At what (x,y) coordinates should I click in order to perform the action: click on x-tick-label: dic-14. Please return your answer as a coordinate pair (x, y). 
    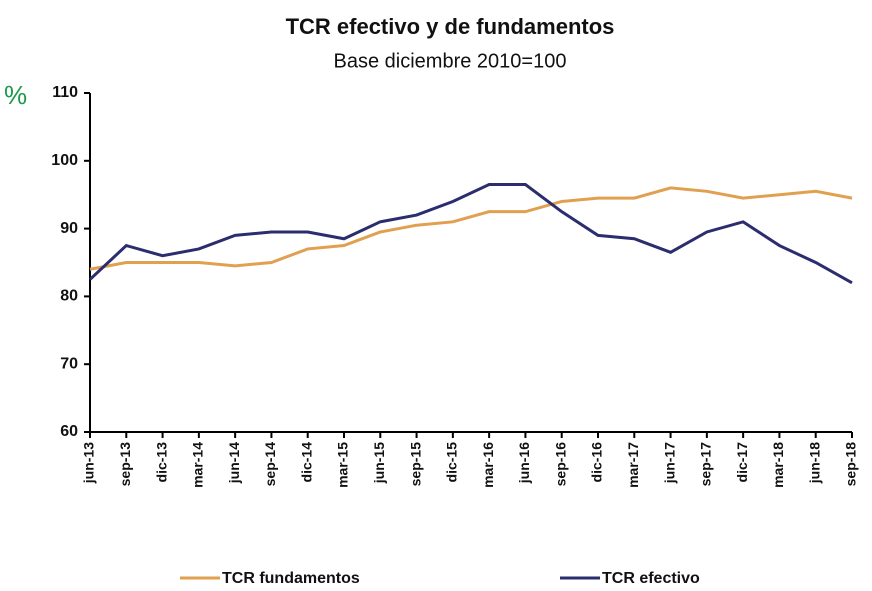
    Looking at the image, I should click on (306, 462).